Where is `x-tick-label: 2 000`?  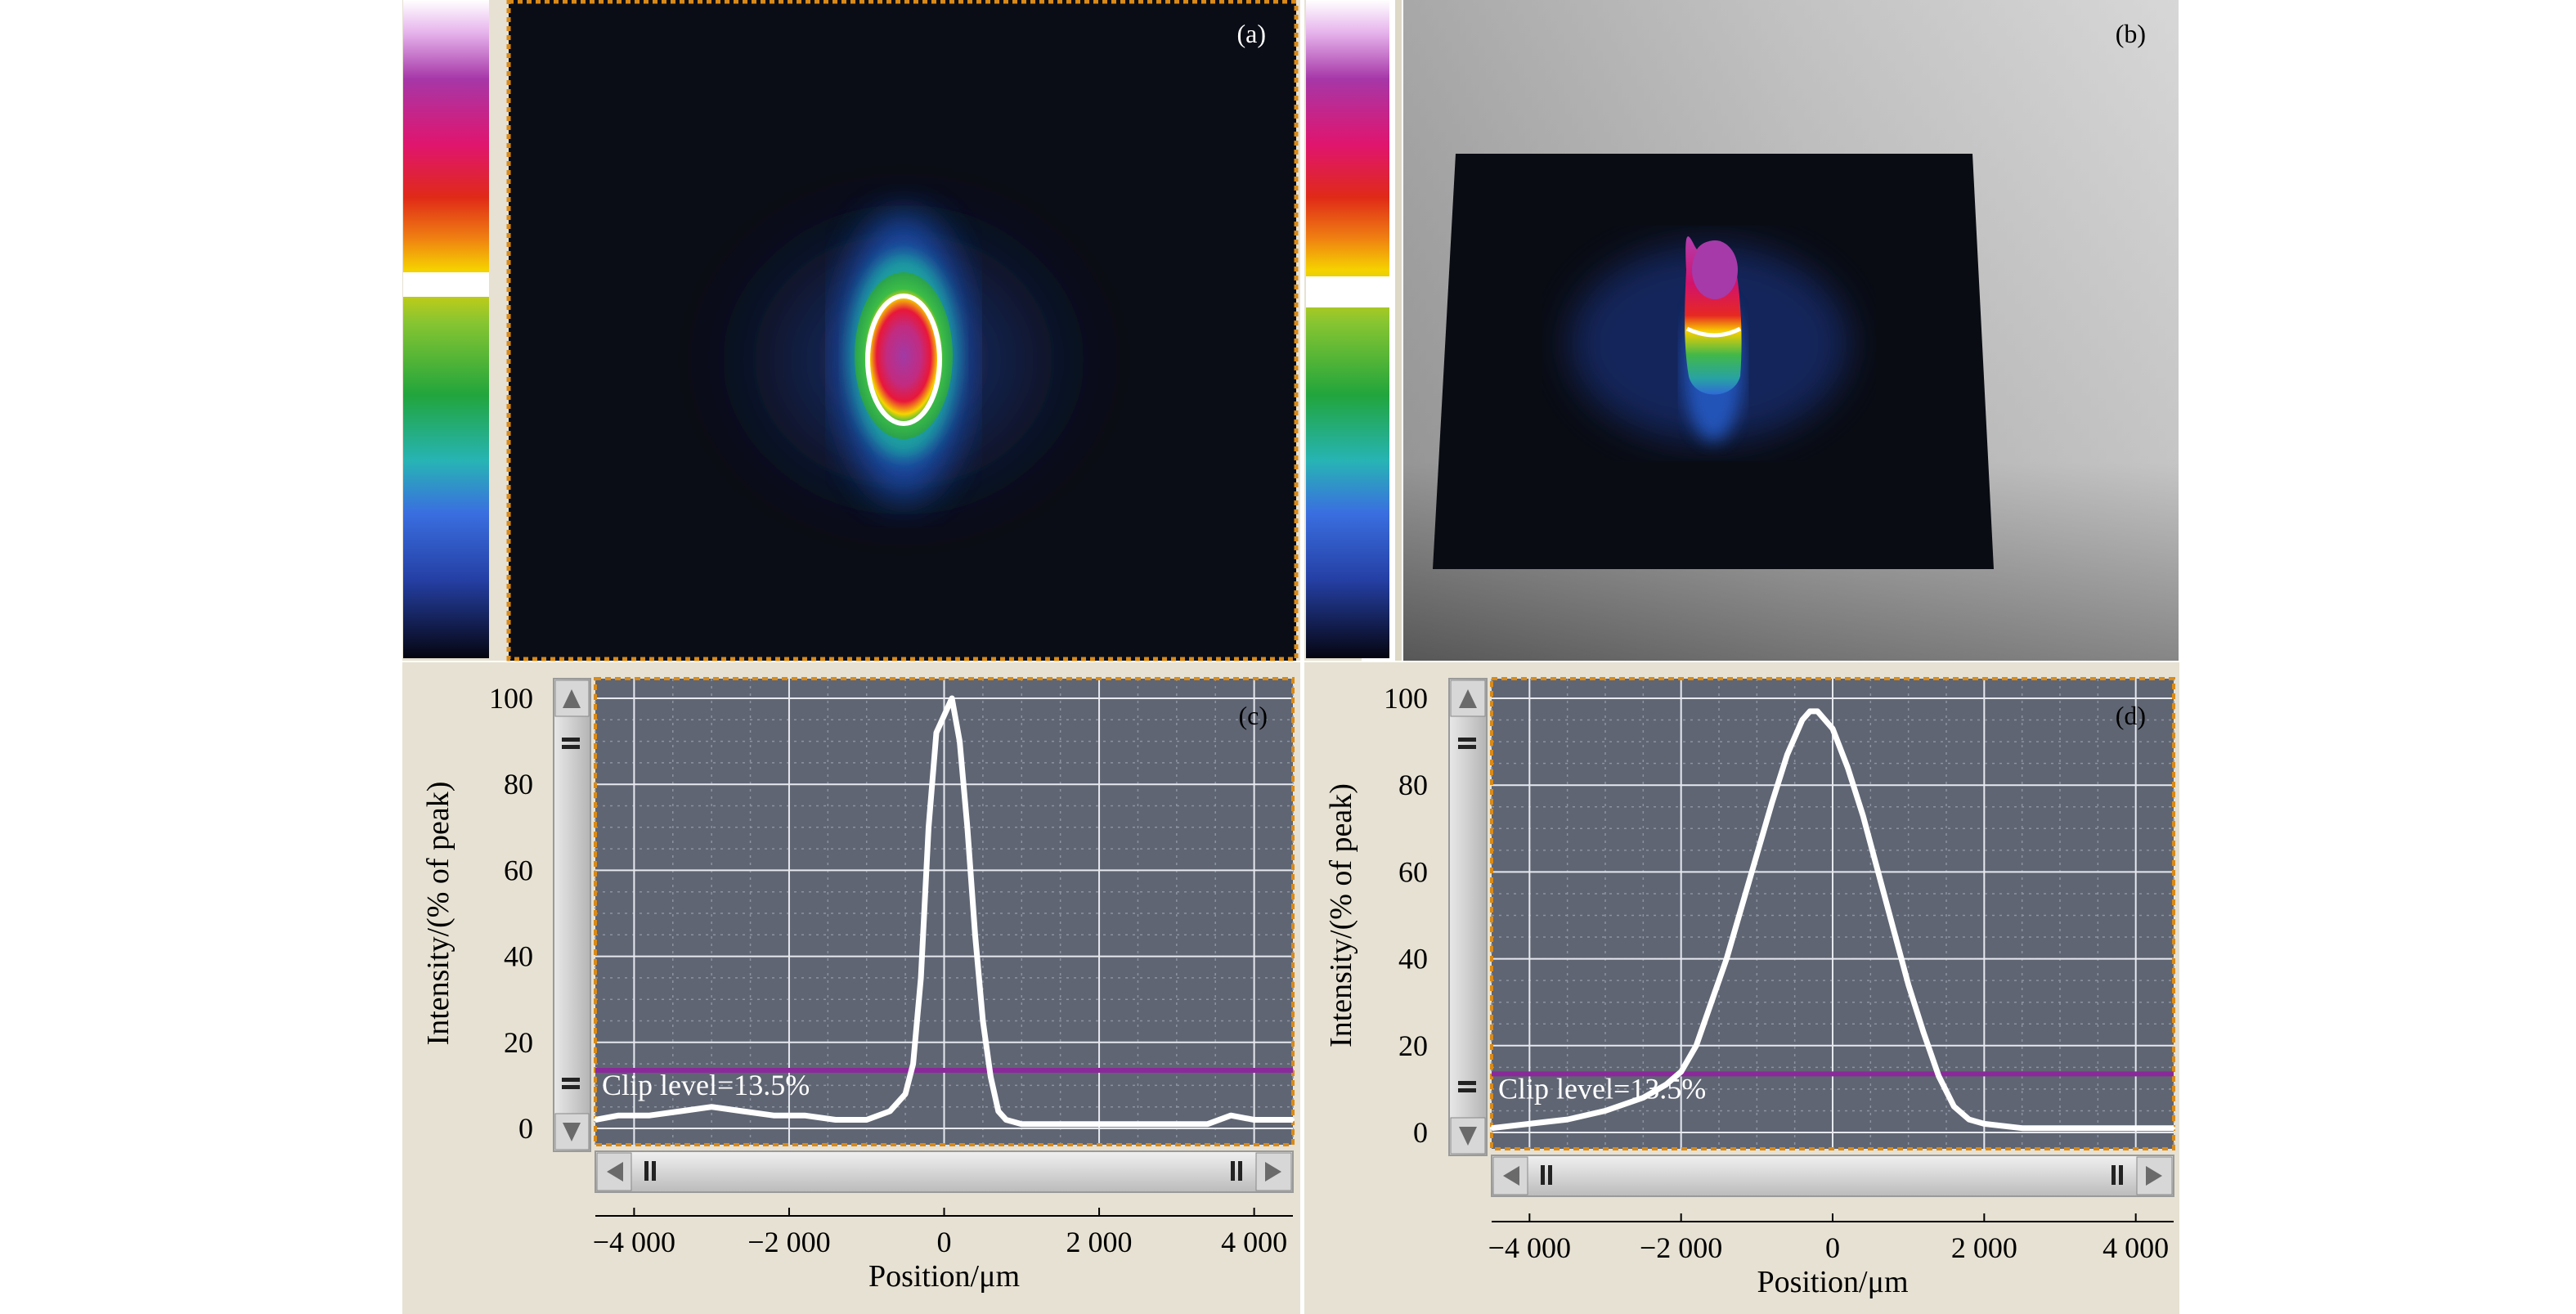 x-tick-label: 2 000 is located at coordinates (1984, 1247).